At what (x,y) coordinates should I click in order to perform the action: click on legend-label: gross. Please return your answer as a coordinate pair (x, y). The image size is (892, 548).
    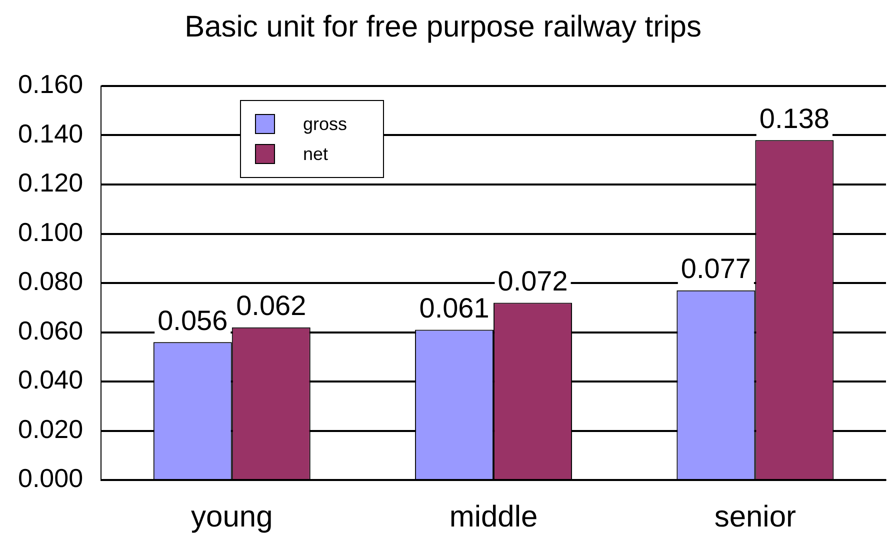
    Looking at the image, I should click on (325, 124).